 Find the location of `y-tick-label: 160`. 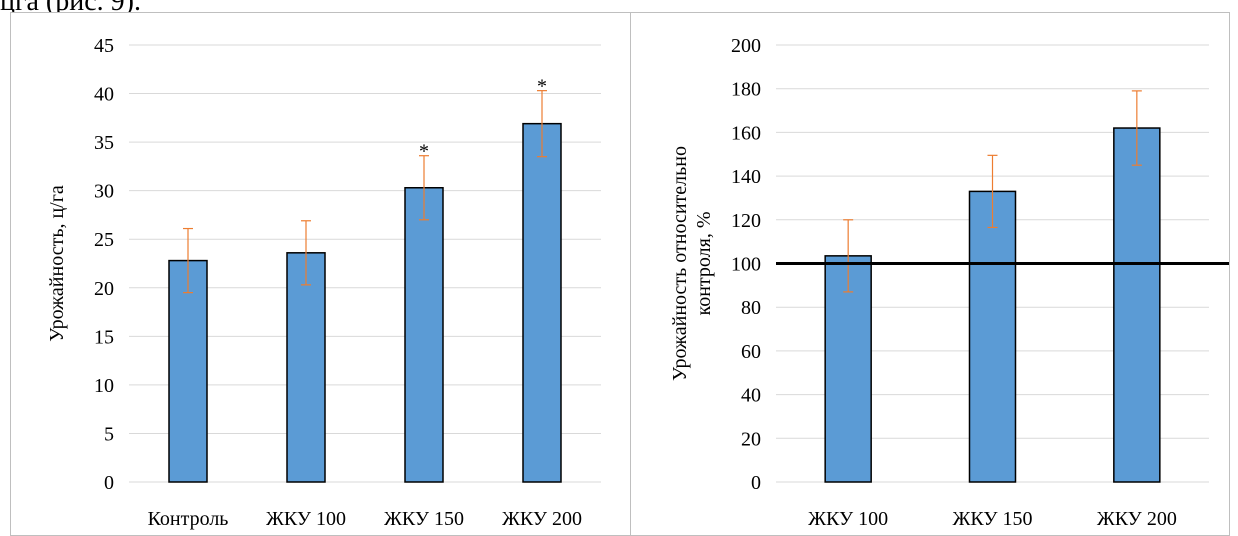

y-tick-label: 160 is located at coordinates (746, 133).